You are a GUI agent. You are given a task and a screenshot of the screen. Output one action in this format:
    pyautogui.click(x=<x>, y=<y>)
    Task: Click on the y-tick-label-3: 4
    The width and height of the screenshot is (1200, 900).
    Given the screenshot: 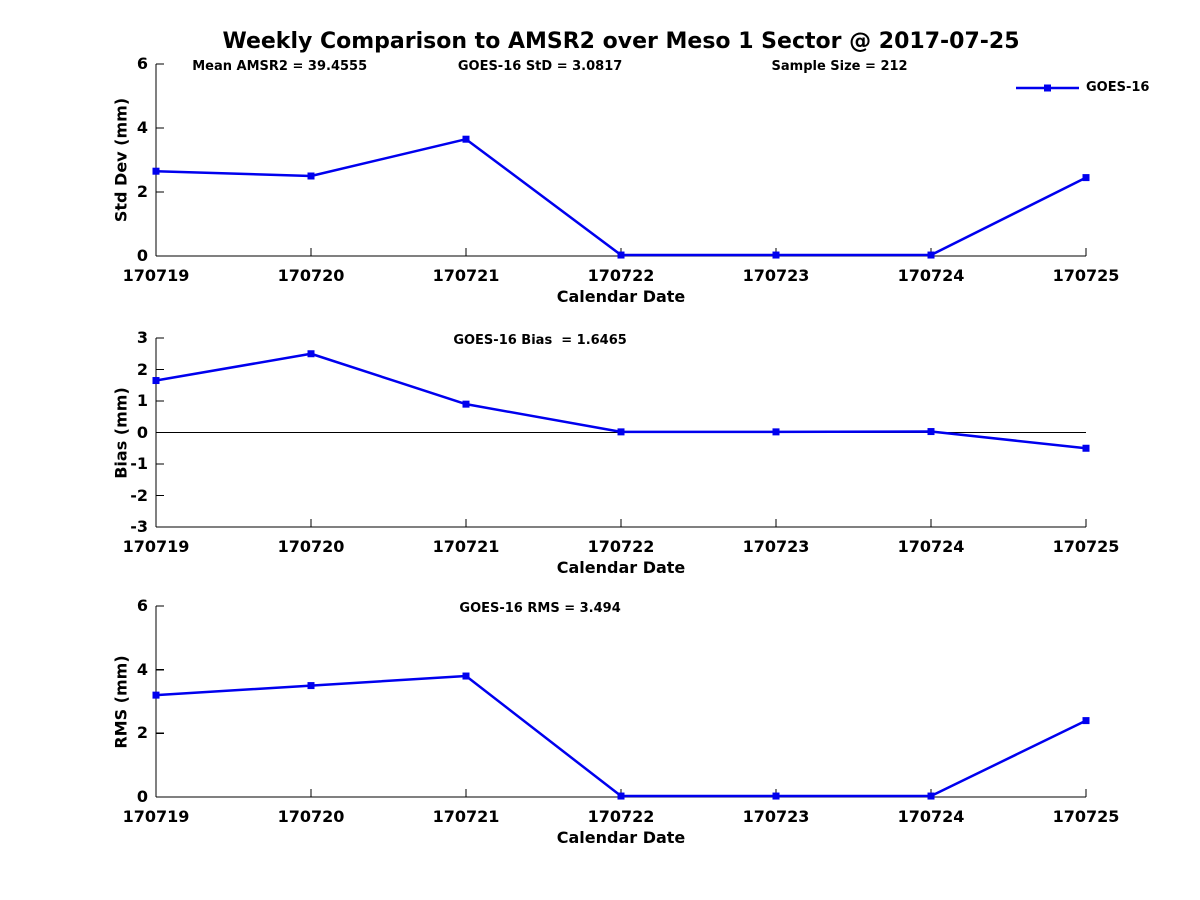 What is the action you would take?
    pyautogui.click(x=142, y=669)
    